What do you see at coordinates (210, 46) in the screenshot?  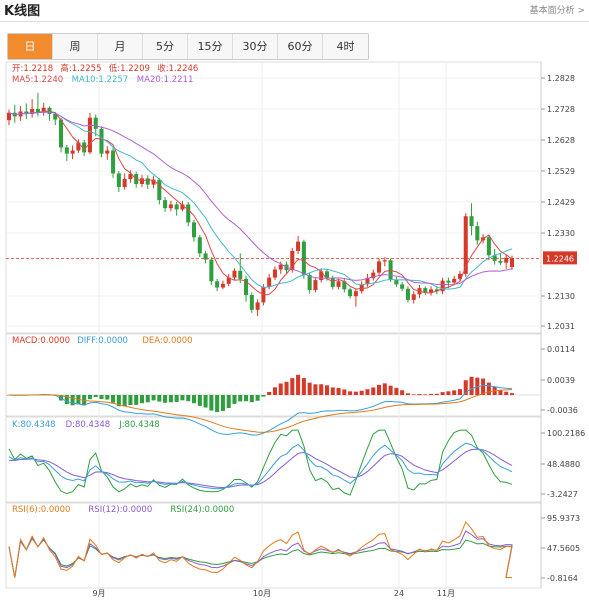 I see `tab-4: 15分` at bounding box center [210, 46].